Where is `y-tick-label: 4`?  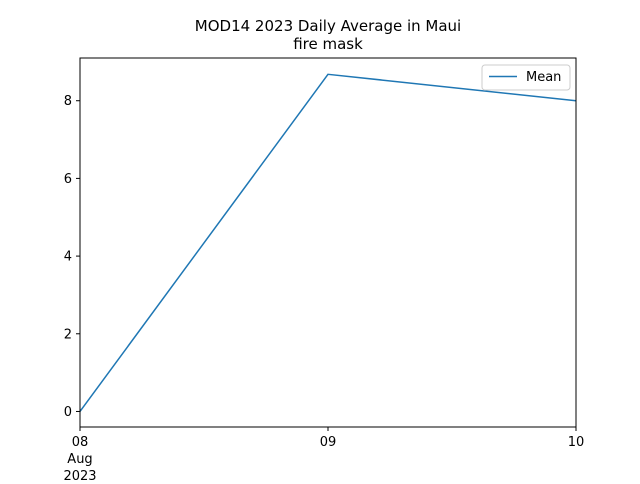 y-tick-label: 4 is located at coordinates (68, 257).